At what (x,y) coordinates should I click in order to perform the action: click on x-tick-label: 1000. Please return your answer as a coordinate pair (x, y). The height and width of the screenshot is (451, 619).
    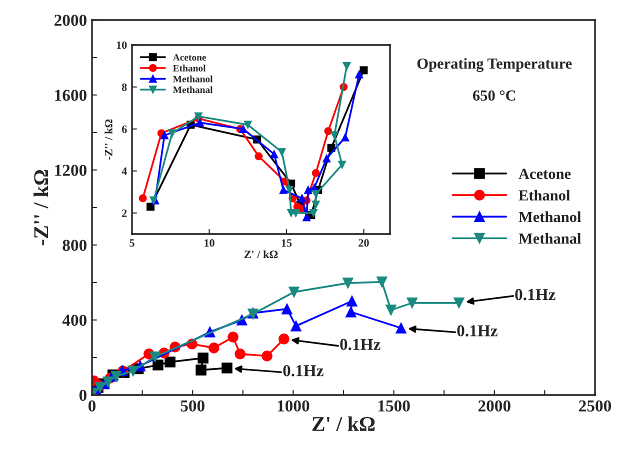
    Looking at the image, I should click on (294, 406).